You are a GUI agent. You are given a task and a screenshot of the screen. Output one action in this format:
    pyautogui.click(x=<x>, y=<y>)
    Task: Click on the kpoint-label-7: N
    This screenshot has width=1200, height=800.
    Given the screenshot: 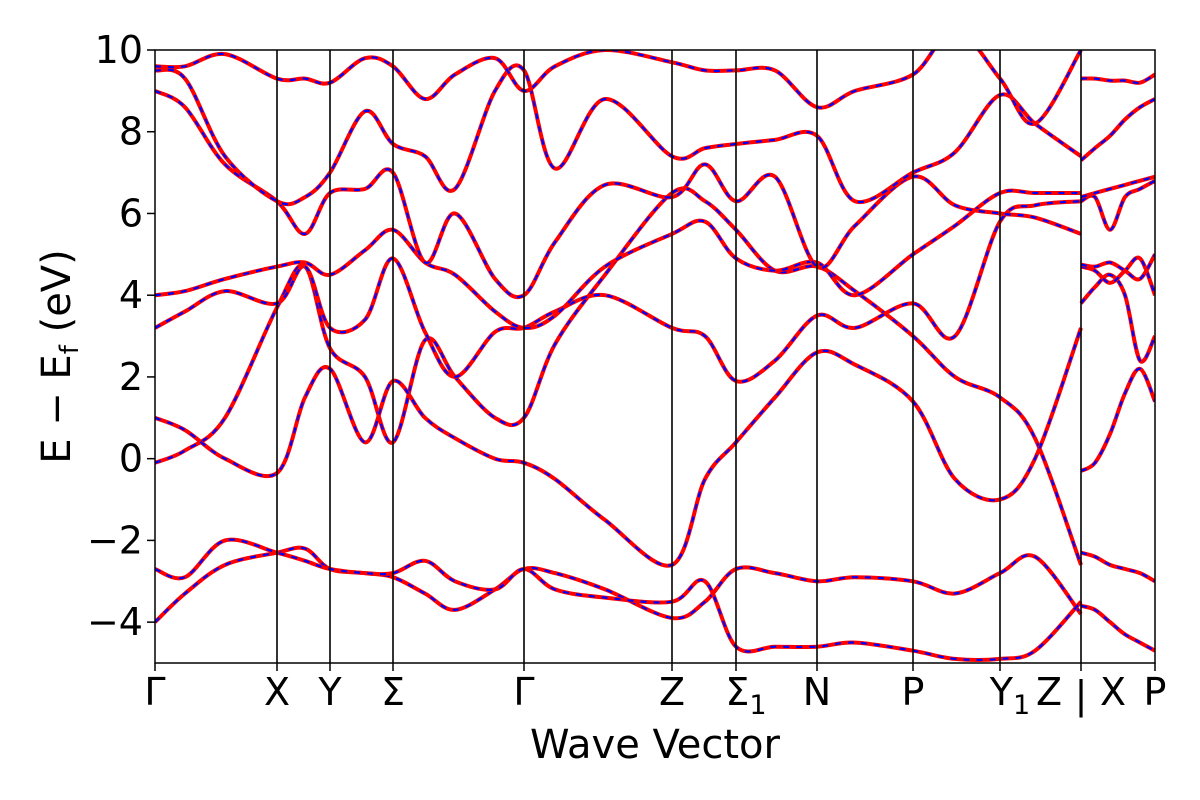 What is the action you would take?
    pyautogui.click(x=817, y=692)
    